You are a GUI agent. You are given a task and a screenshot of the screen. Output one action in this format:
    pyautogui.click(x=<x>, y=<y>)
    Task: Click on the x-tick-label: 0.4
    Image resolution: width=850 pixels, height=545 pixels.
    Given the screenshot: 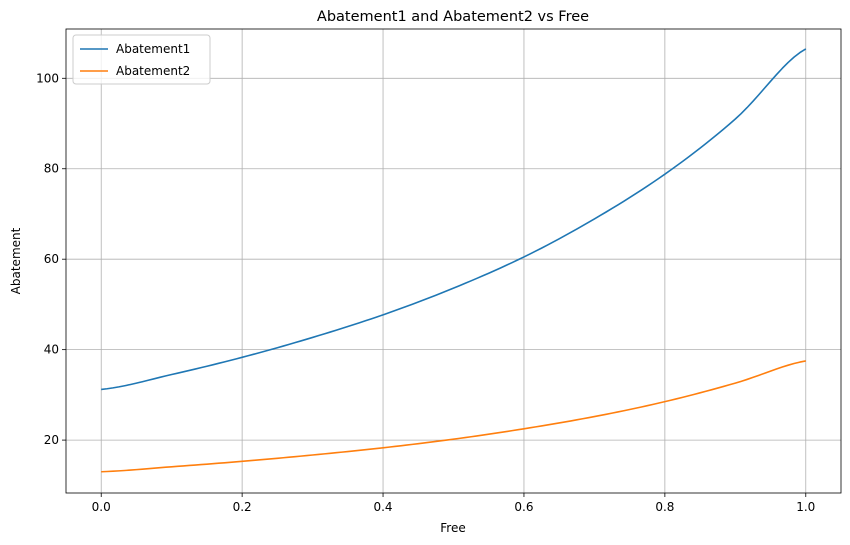 What is the action you would take?
    pyautogui.click(x=382, y=507)
    